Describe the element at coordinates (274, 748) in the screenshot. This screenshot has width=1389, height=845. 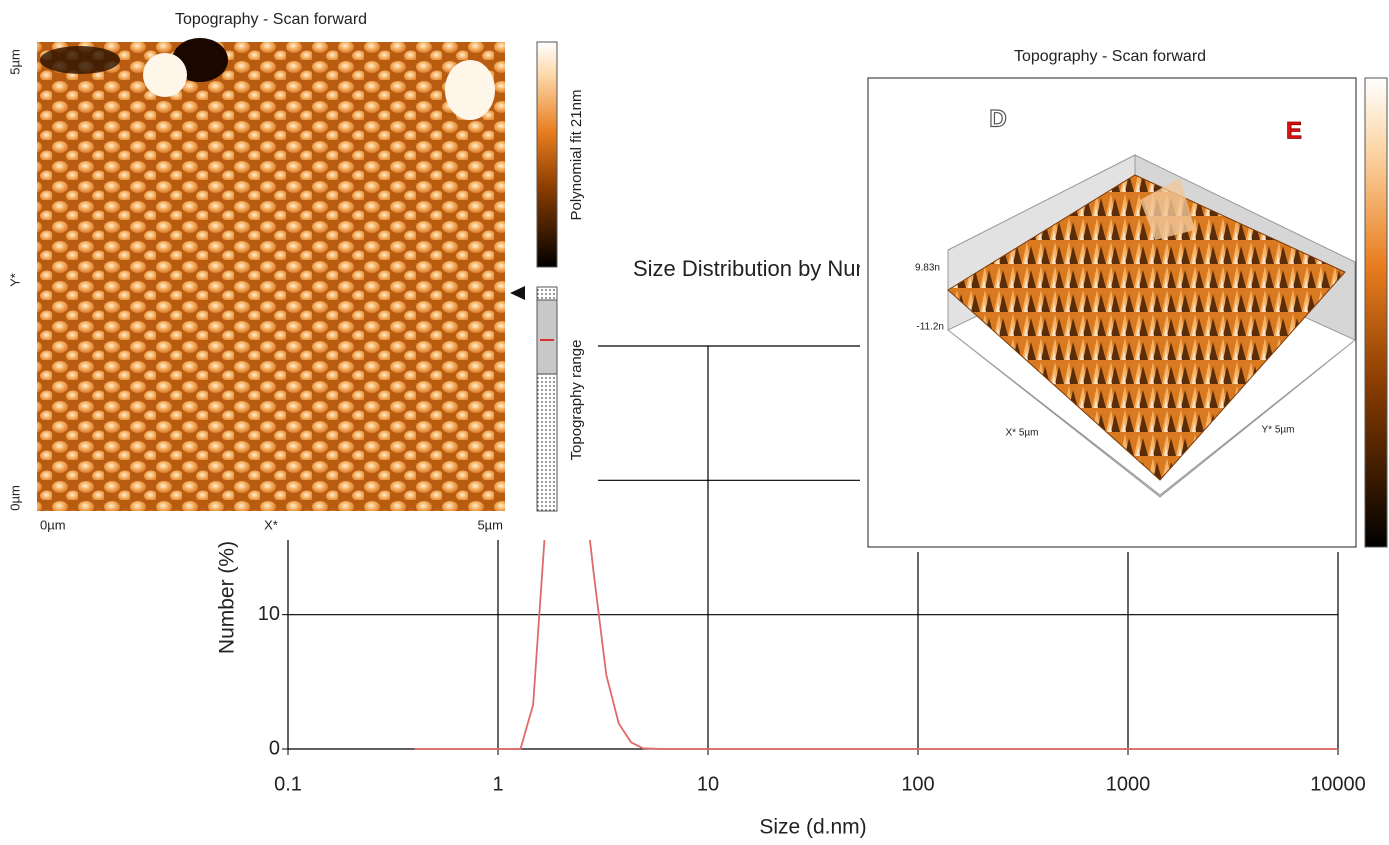
I see `y-tick-label: 0` at that location.